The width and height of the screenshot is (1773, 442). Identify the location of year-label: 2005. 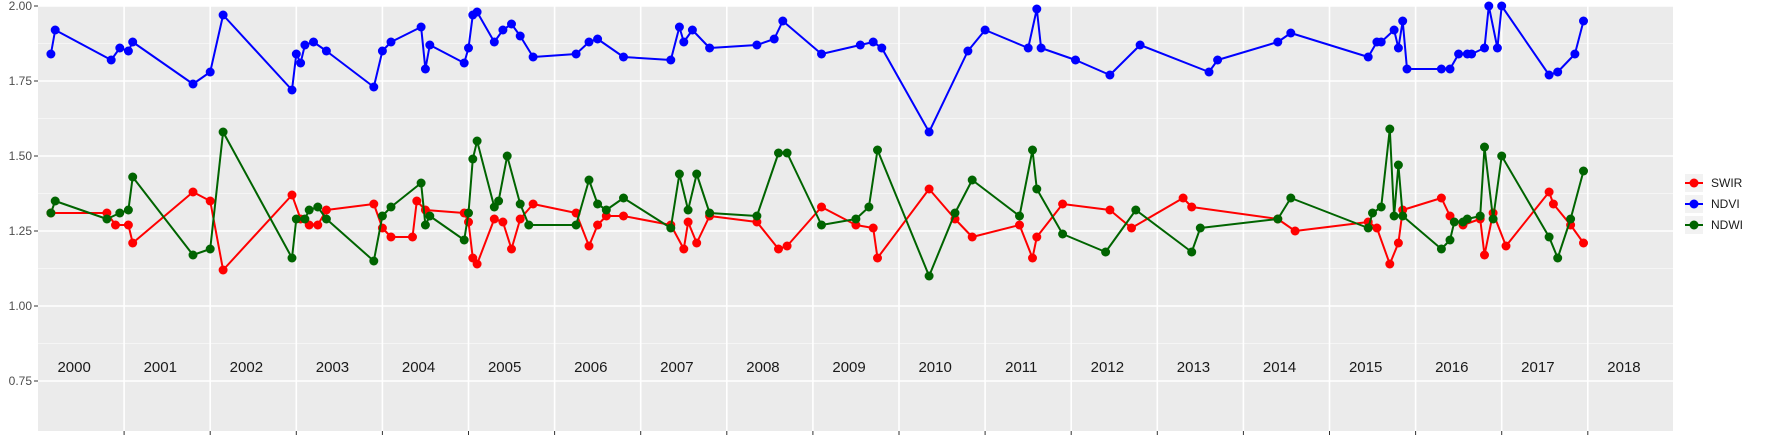
(504, 367).